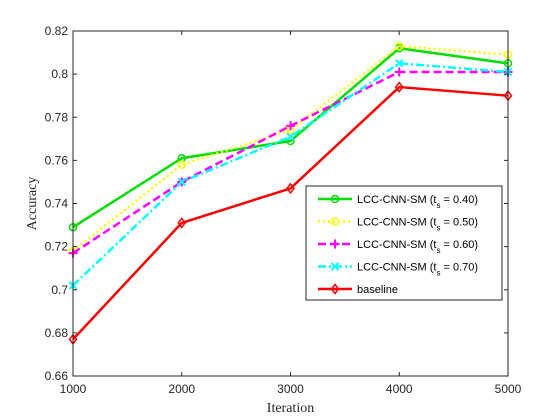 Image resolution: width=560 pixels, height=420 pixels. Describe the element at coordinates (57, 31) in the screenshot. I see `y-tick-label: 0.82` at that location.